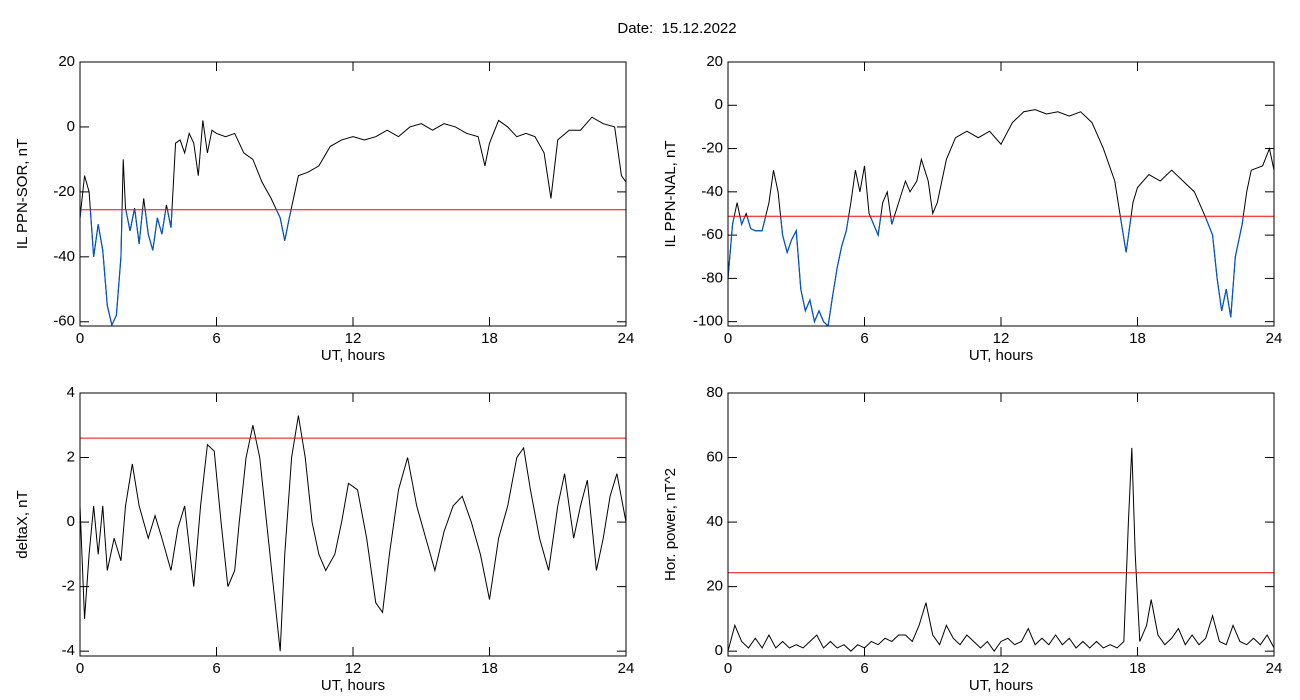  I want to click on y-axis-label: Hor. power, nT^2, so click(670, 524).